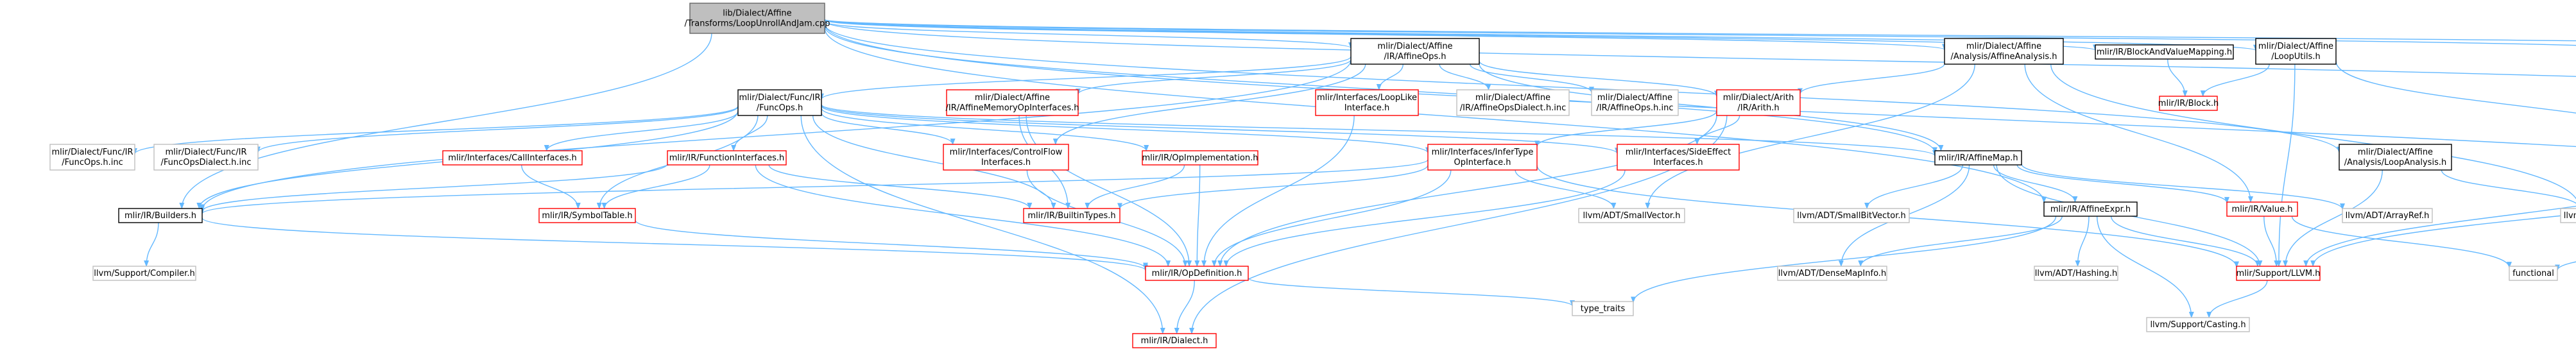 Image resolution: width=2576 pixels, height=349 pixels. I want to click on edge-funcif-to-opdef, so click(963, 216).